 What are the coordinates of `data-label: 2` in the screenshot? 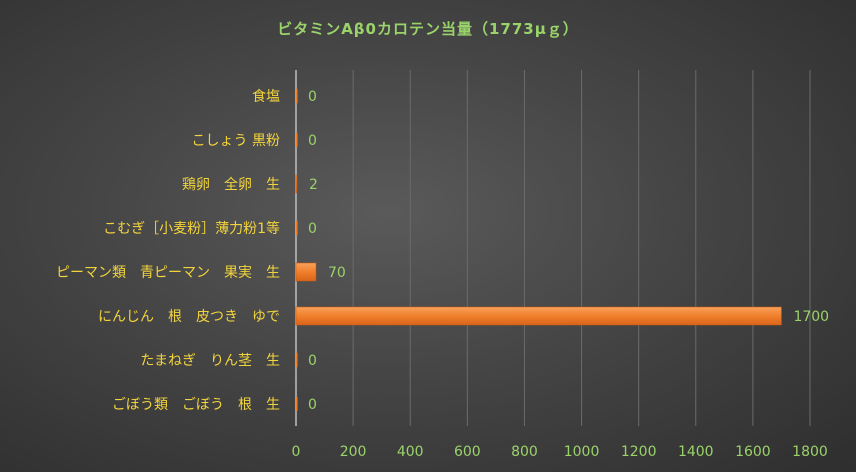 It's located at (313, 185).